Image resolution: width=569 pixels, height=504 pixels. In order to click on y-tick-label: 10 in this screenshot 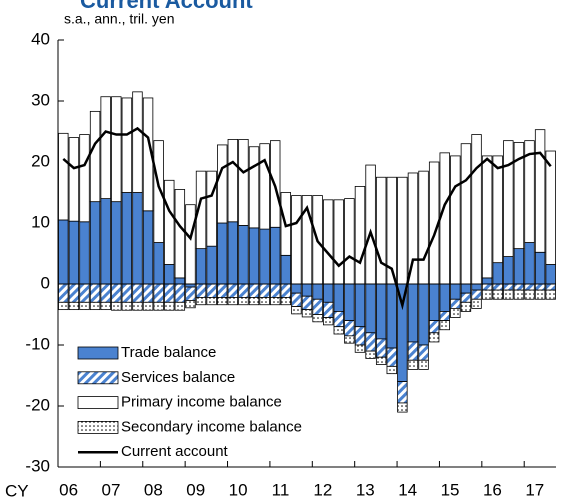, I will do `click(40, 221)`.